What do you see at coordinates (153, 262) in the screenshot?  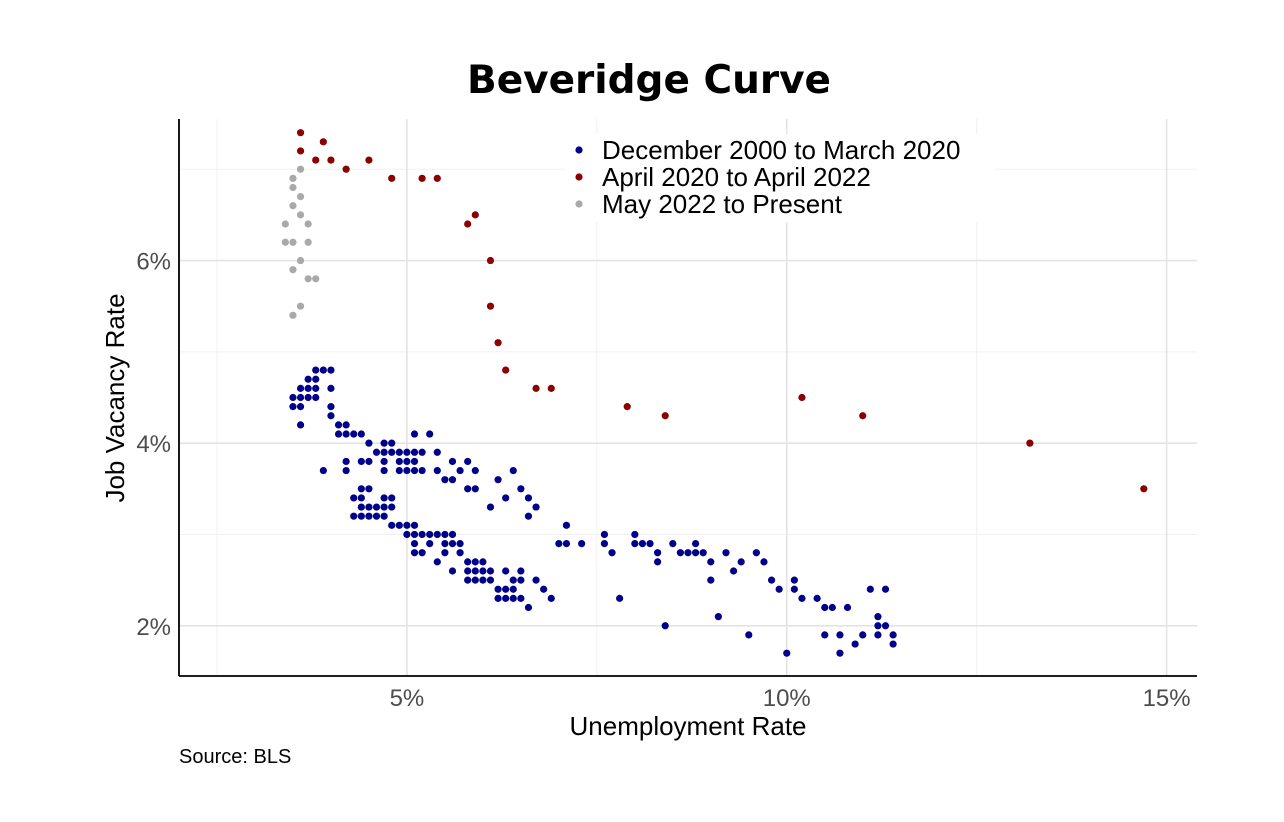 I see `y-tick-label: 6%` at bounding box center [153, 262].